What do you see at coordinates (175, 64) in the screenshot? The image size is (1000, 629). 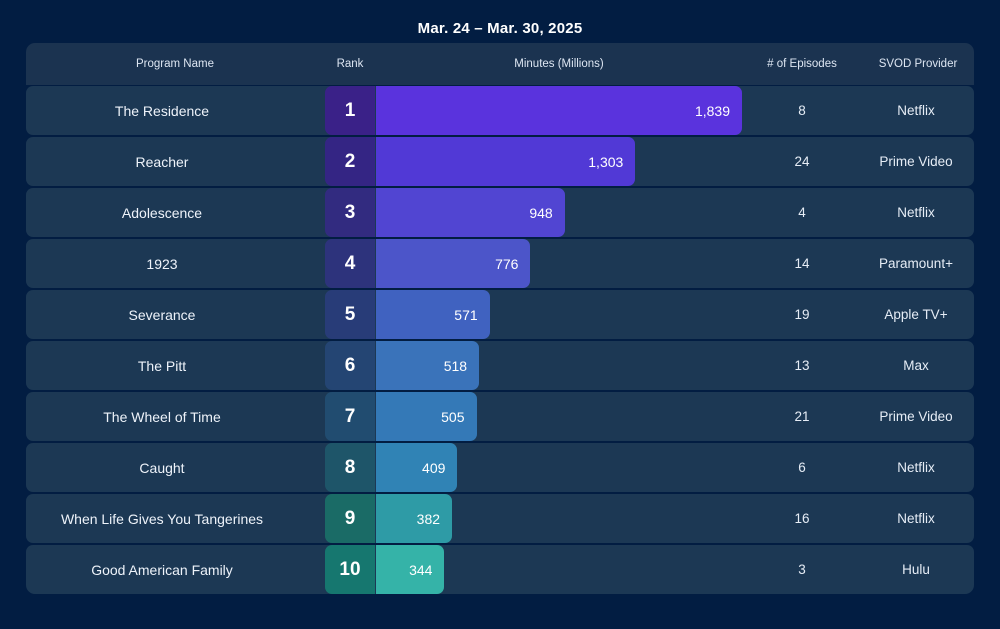 I see `column-header-program-name: Program Name` at bounding box center [175, 64].